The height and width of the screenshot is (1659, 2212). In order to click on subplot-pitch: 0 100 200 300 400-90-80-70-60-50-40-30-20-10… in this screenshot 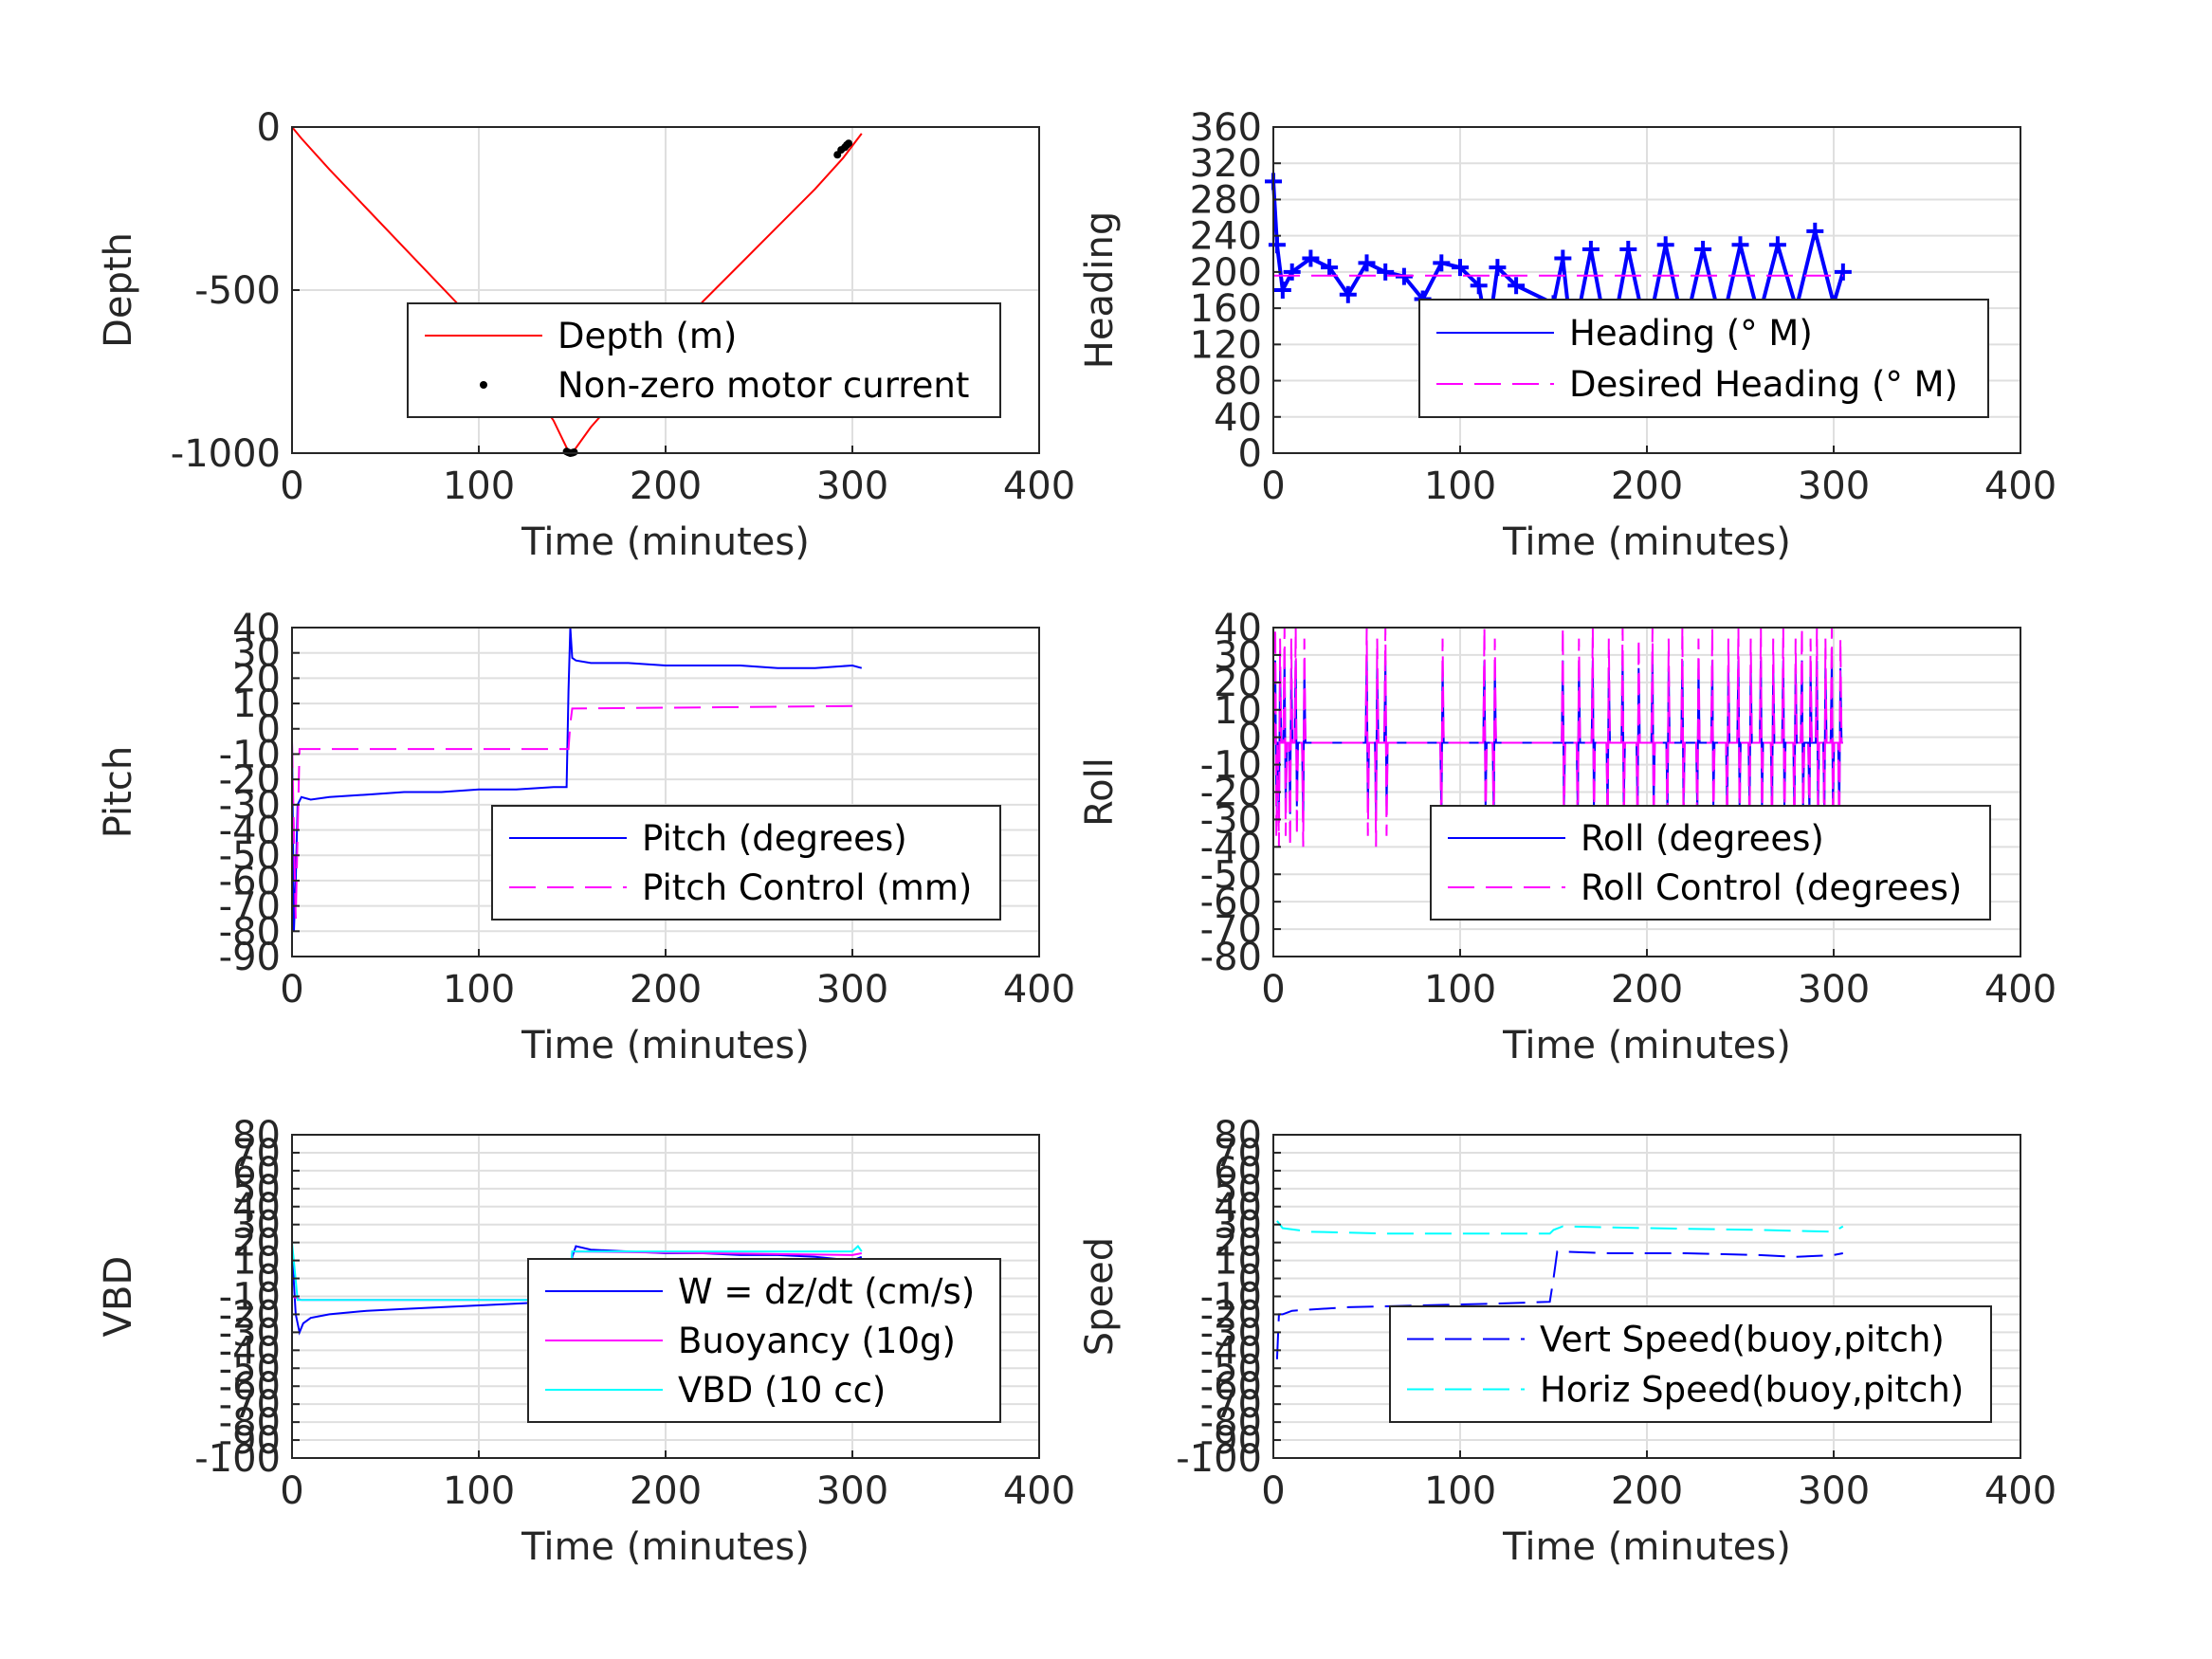, I will do `click(586, 837)`.